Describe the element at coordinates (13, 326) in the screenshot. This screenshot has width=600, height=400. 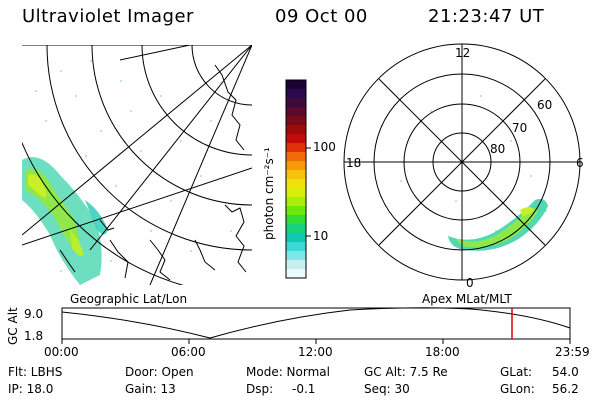
I see `timeline-axis-title: GC Alt` at that location.